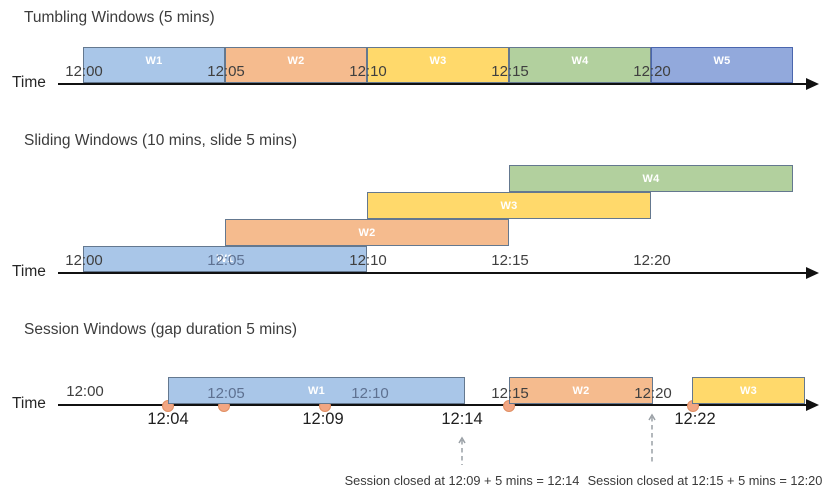 The image size is (829, 498). I want to click on sliding-window-w1: W1, so click(225, 259).